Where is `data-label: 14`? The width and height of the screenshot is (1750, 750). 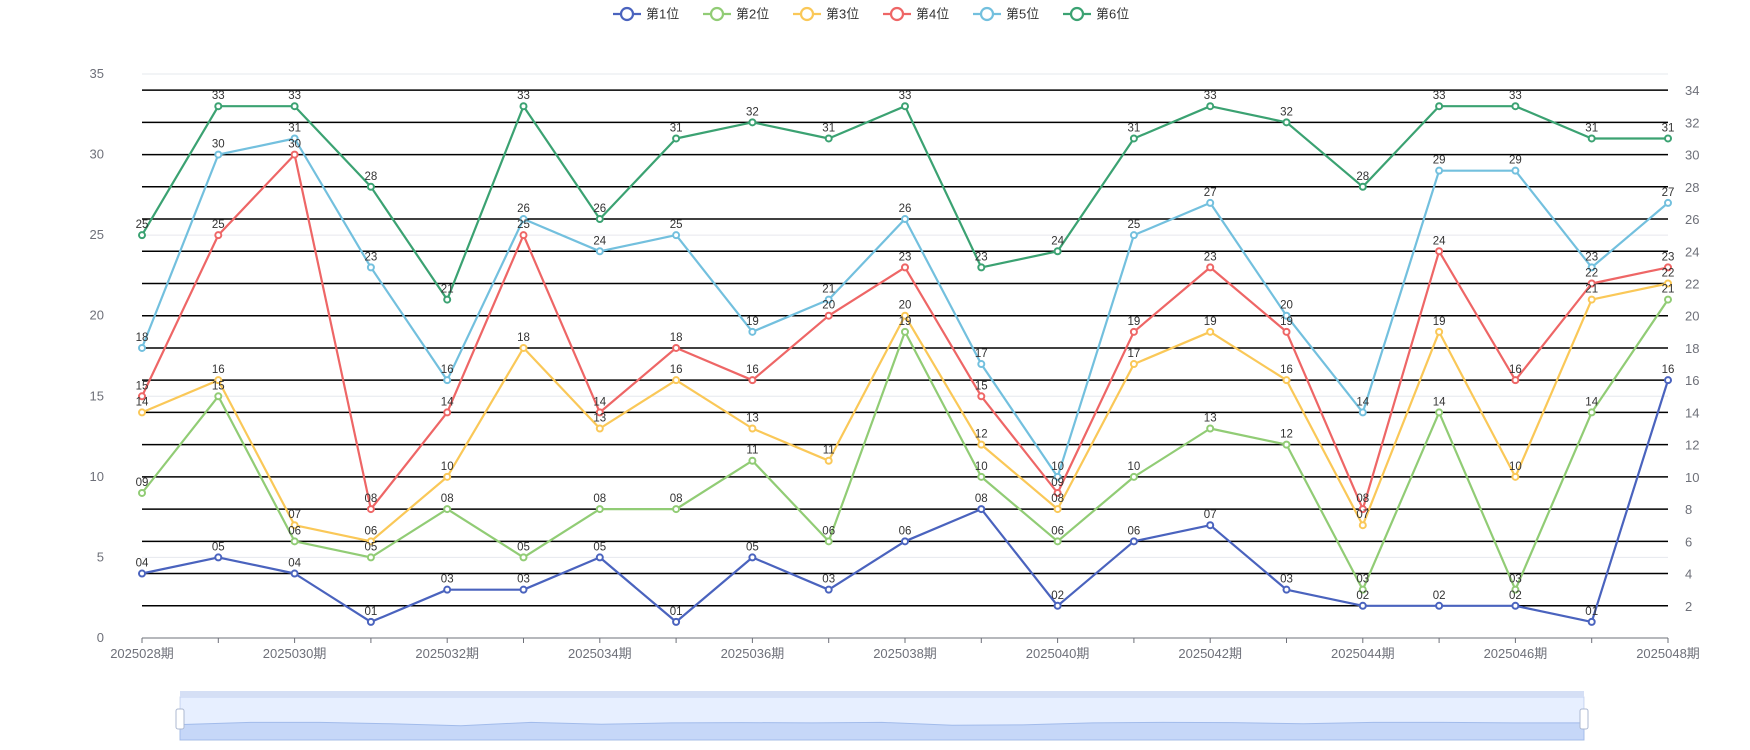 data-label: 14 is located at coordinates (1439, 402).